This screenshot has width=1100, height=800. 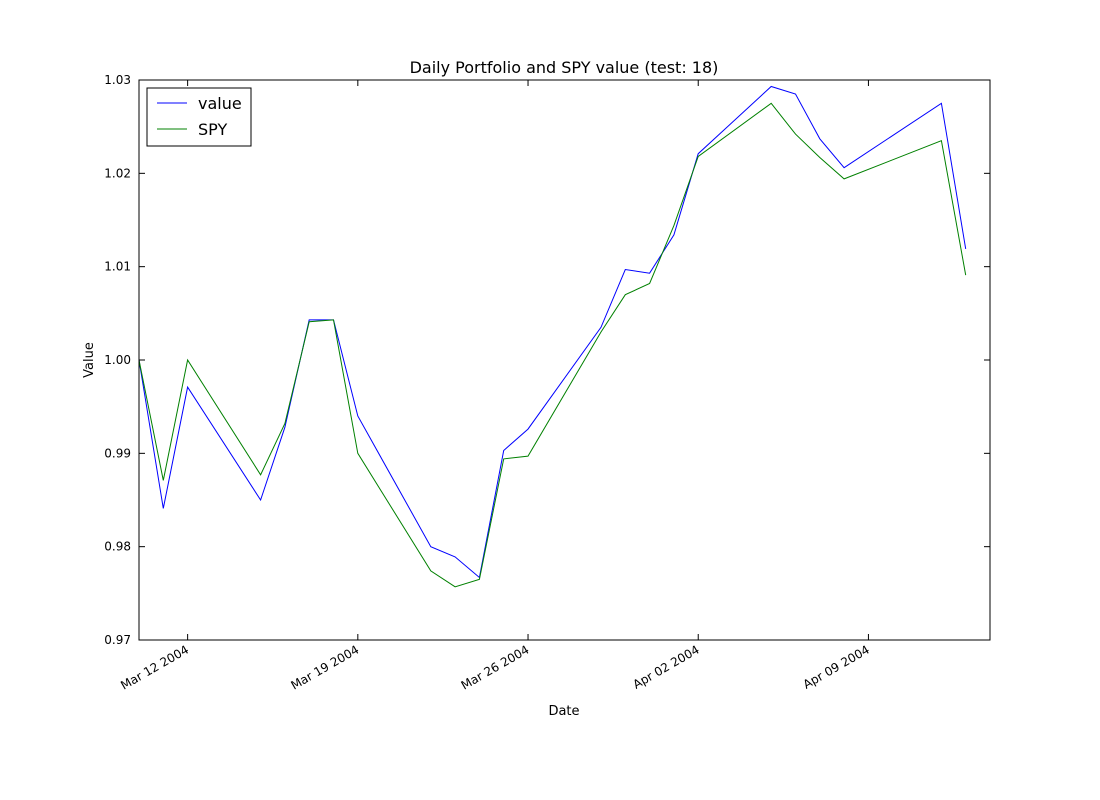 I want to click on x-tick-label: Apr 02 2004, so click(x=665, y=666).